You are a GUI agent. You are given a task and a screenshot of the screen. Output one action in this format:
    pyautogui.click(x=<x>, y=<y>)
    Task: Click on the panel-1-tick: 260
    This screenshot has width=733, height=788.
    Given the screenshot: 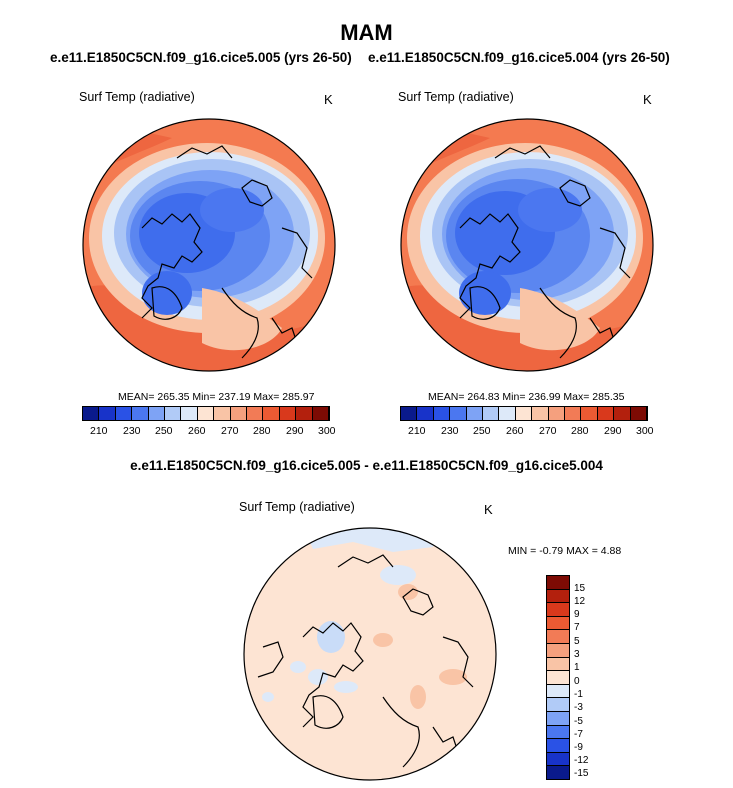 What is the action you would take?
    pyautogui.click(x=197, y=431)
    